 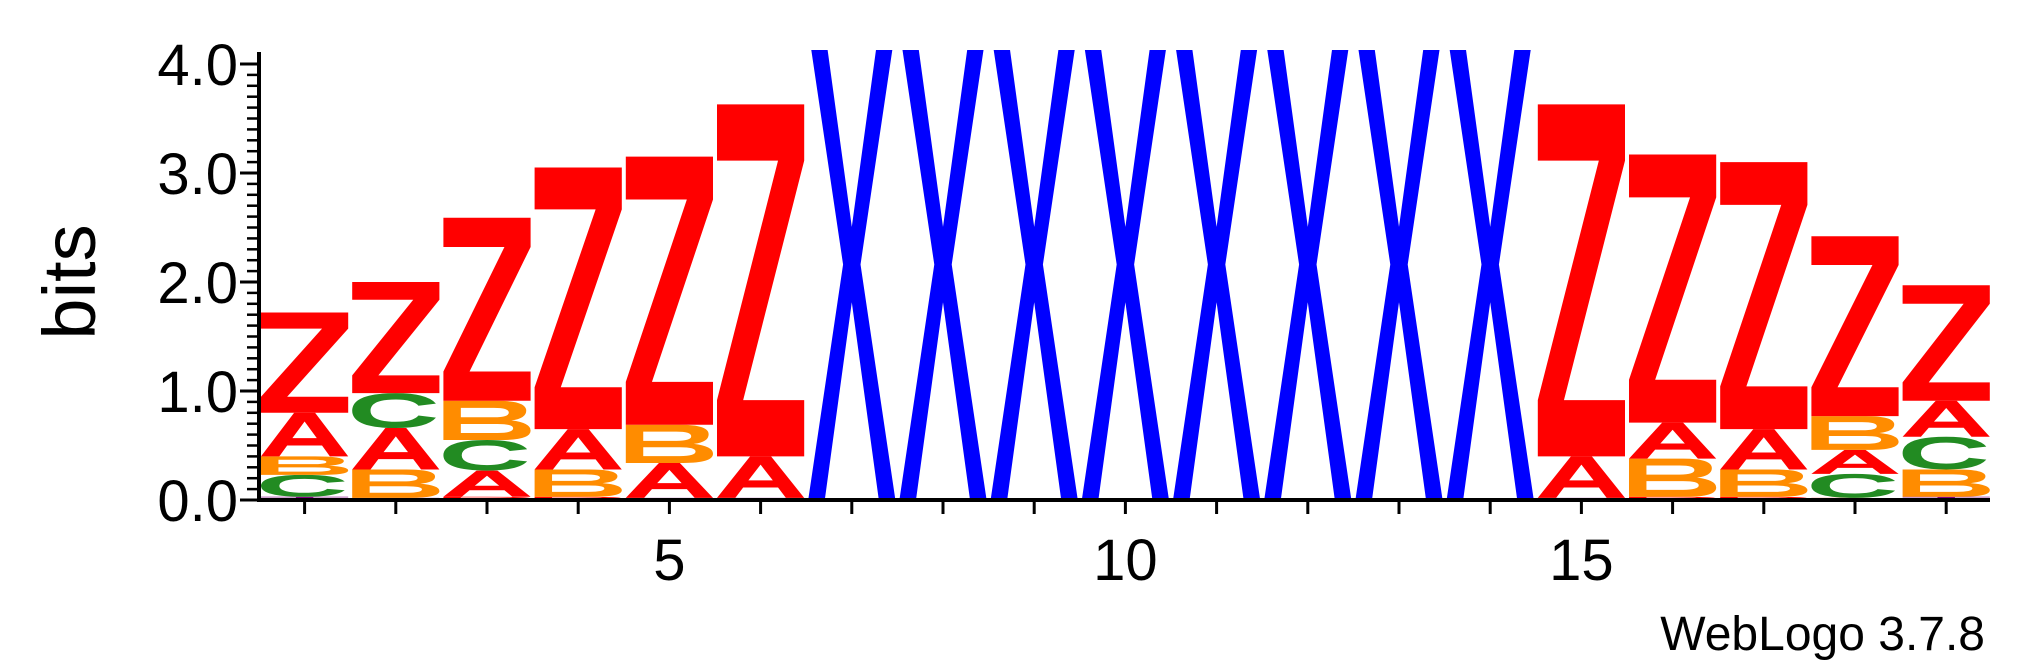 What do you see at coordinates (1822, 634) in the screenshot?
I see `weblogo-credit: WebLogo 3.7.8` at bounding box center [1822, 634].